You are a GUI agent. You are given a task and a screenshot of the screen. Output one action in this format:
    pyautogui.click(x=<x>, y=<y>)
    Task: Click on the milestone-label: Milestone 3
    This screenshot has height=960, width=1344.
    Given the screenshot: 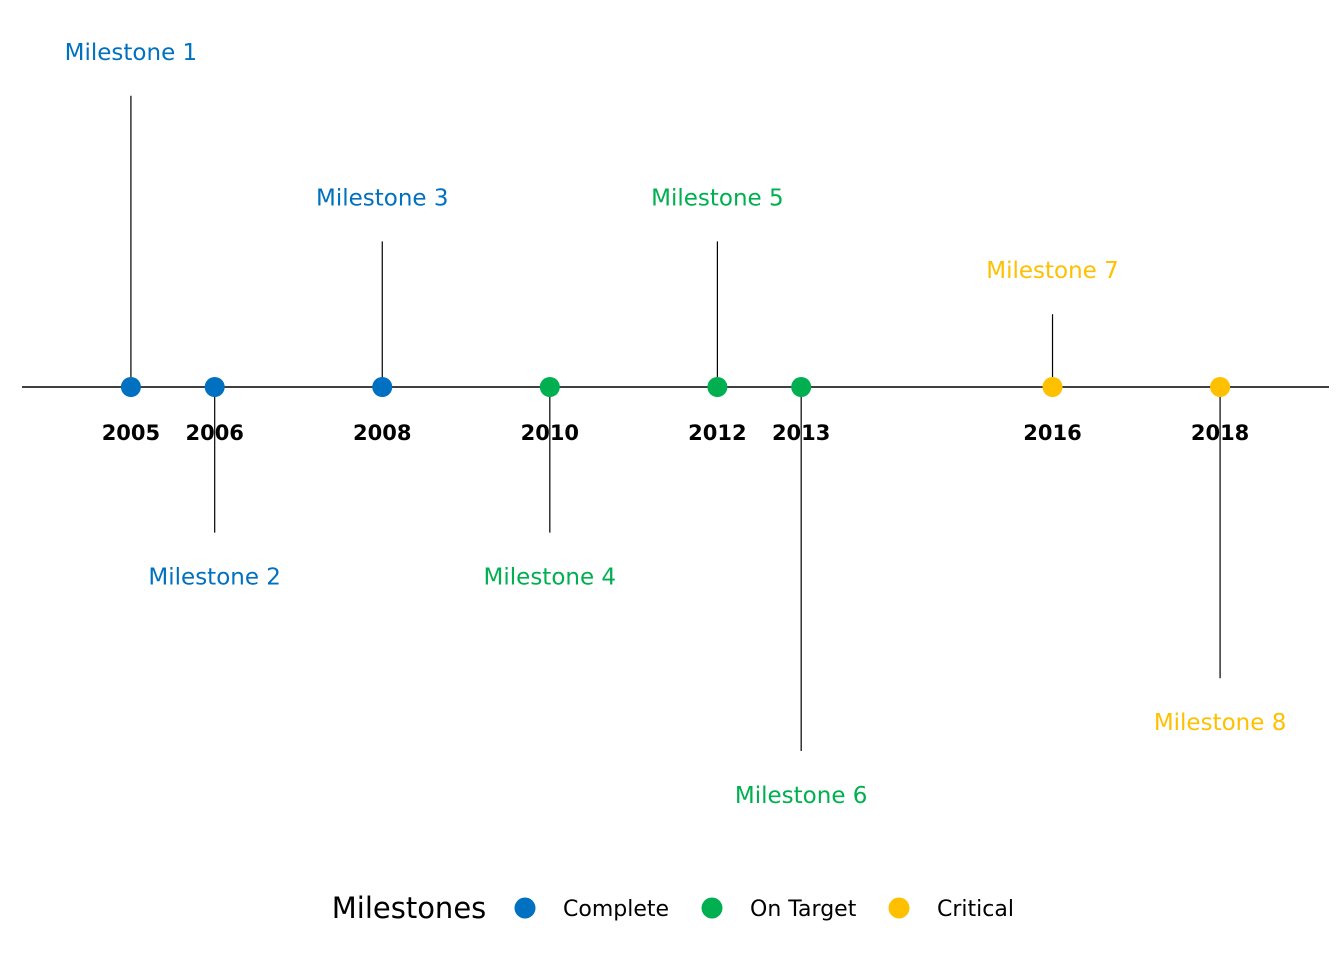 What is the action you would take?
    pyautogui.click(x=382, y=198)
    